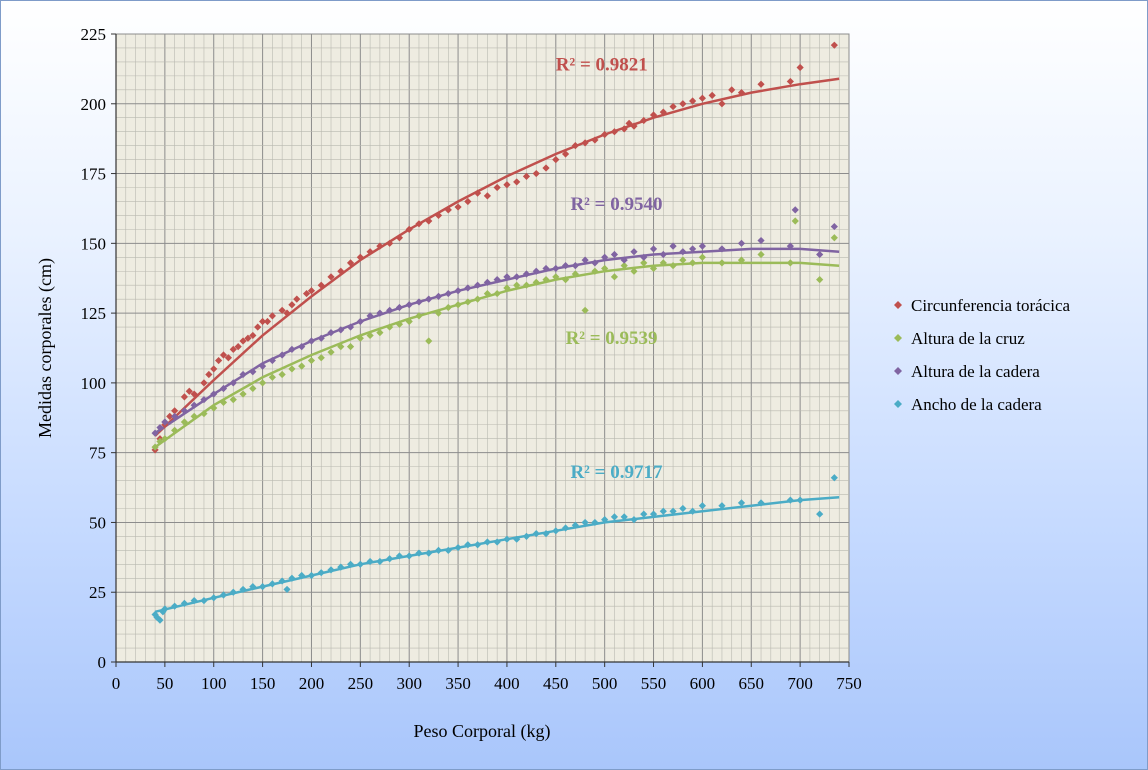  What do you see at coordinates (94, 383) in the screenshot?
I see `y-tick-label: 100` at bounding box center [94, 383].